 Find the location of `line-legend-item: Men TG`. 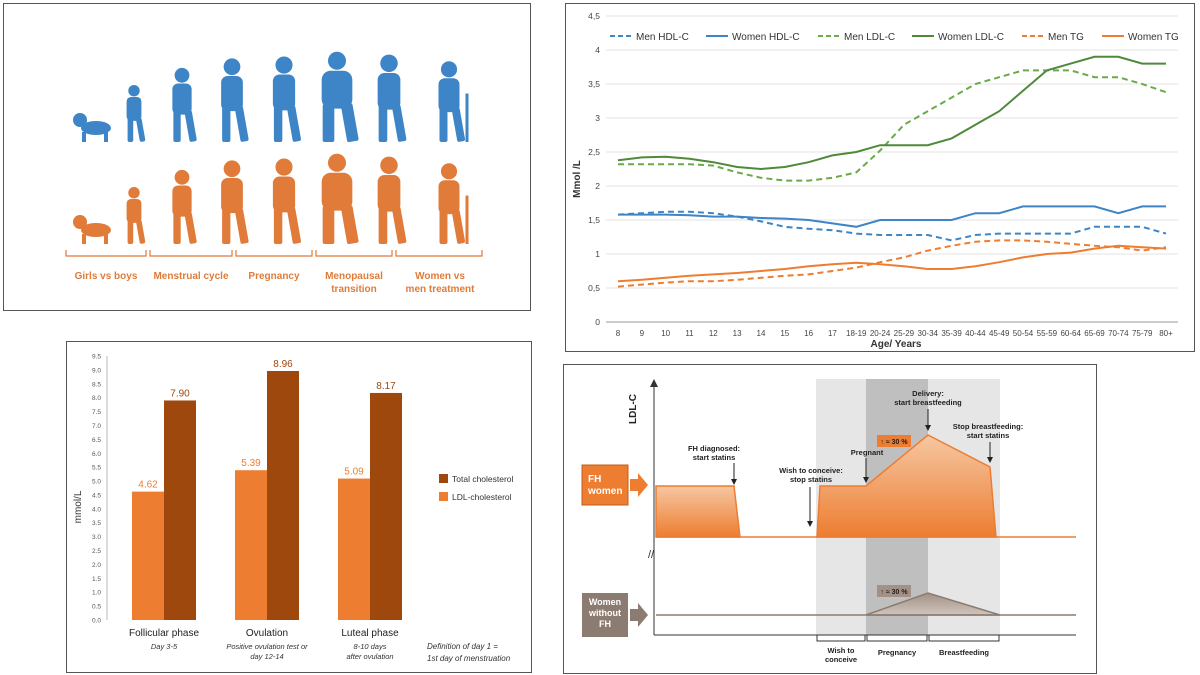

line-legend-item: Men TG is located at coordinates (1053, 37).